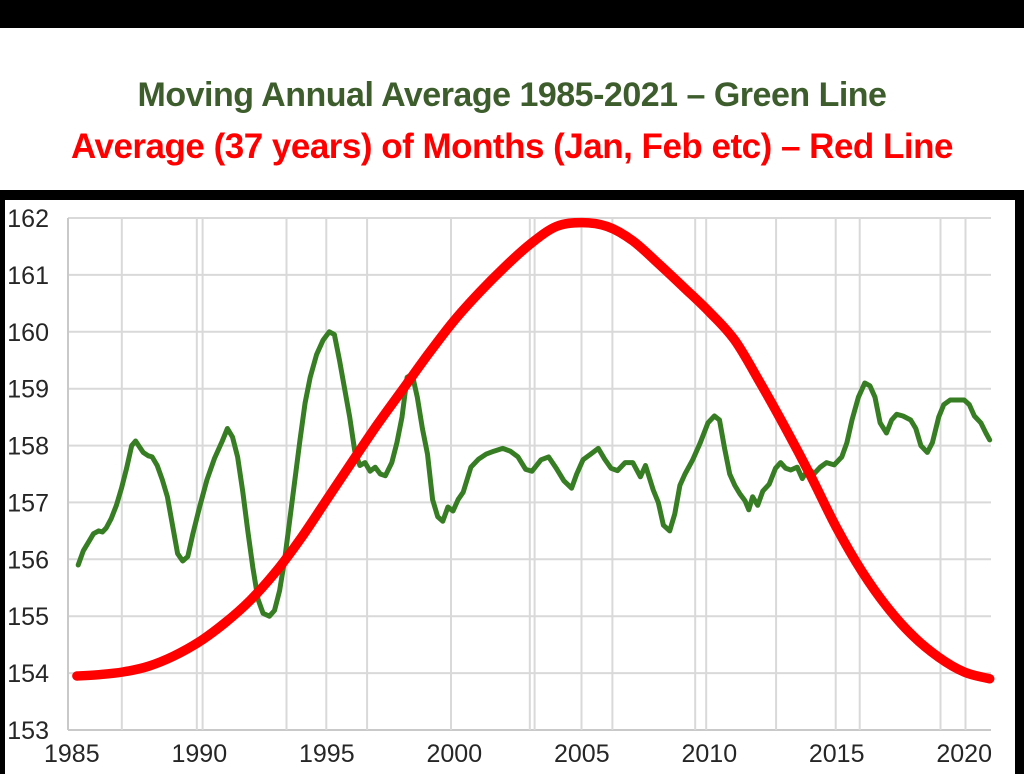  Describe the element at coordinates (327, 754) in the screenshot. I see `x-tick-label: 1995` at that location.